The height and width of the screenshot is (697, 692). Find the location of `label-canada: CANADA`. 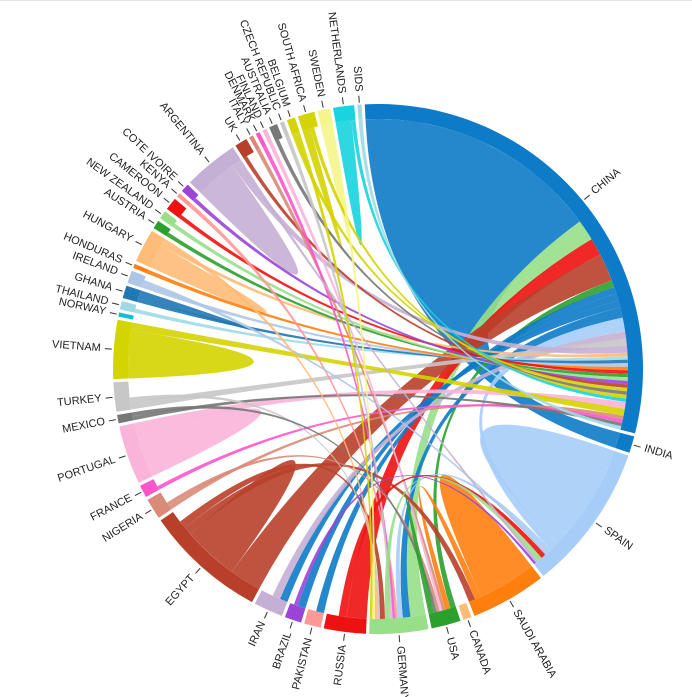

label-canada: CANADA is located at coordinates (479, 653).